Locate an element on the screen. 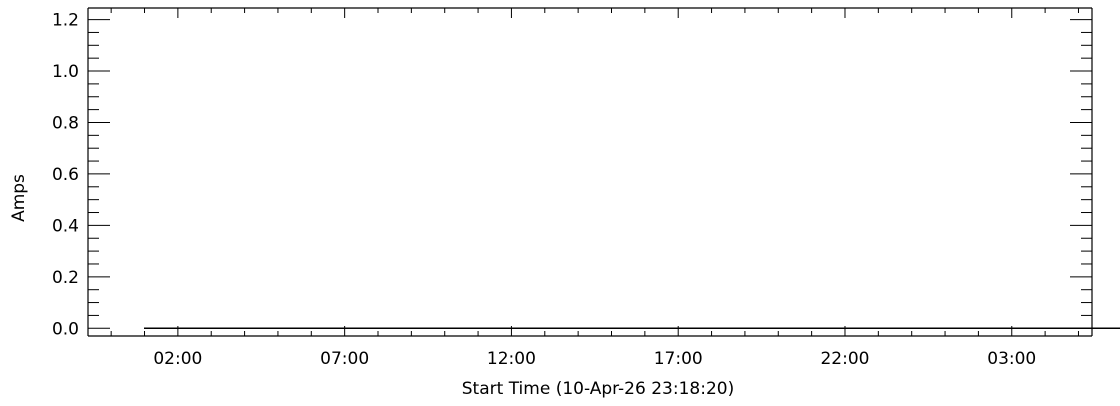  y-tick-label: 0.6 is located at coordinates (65, 175).